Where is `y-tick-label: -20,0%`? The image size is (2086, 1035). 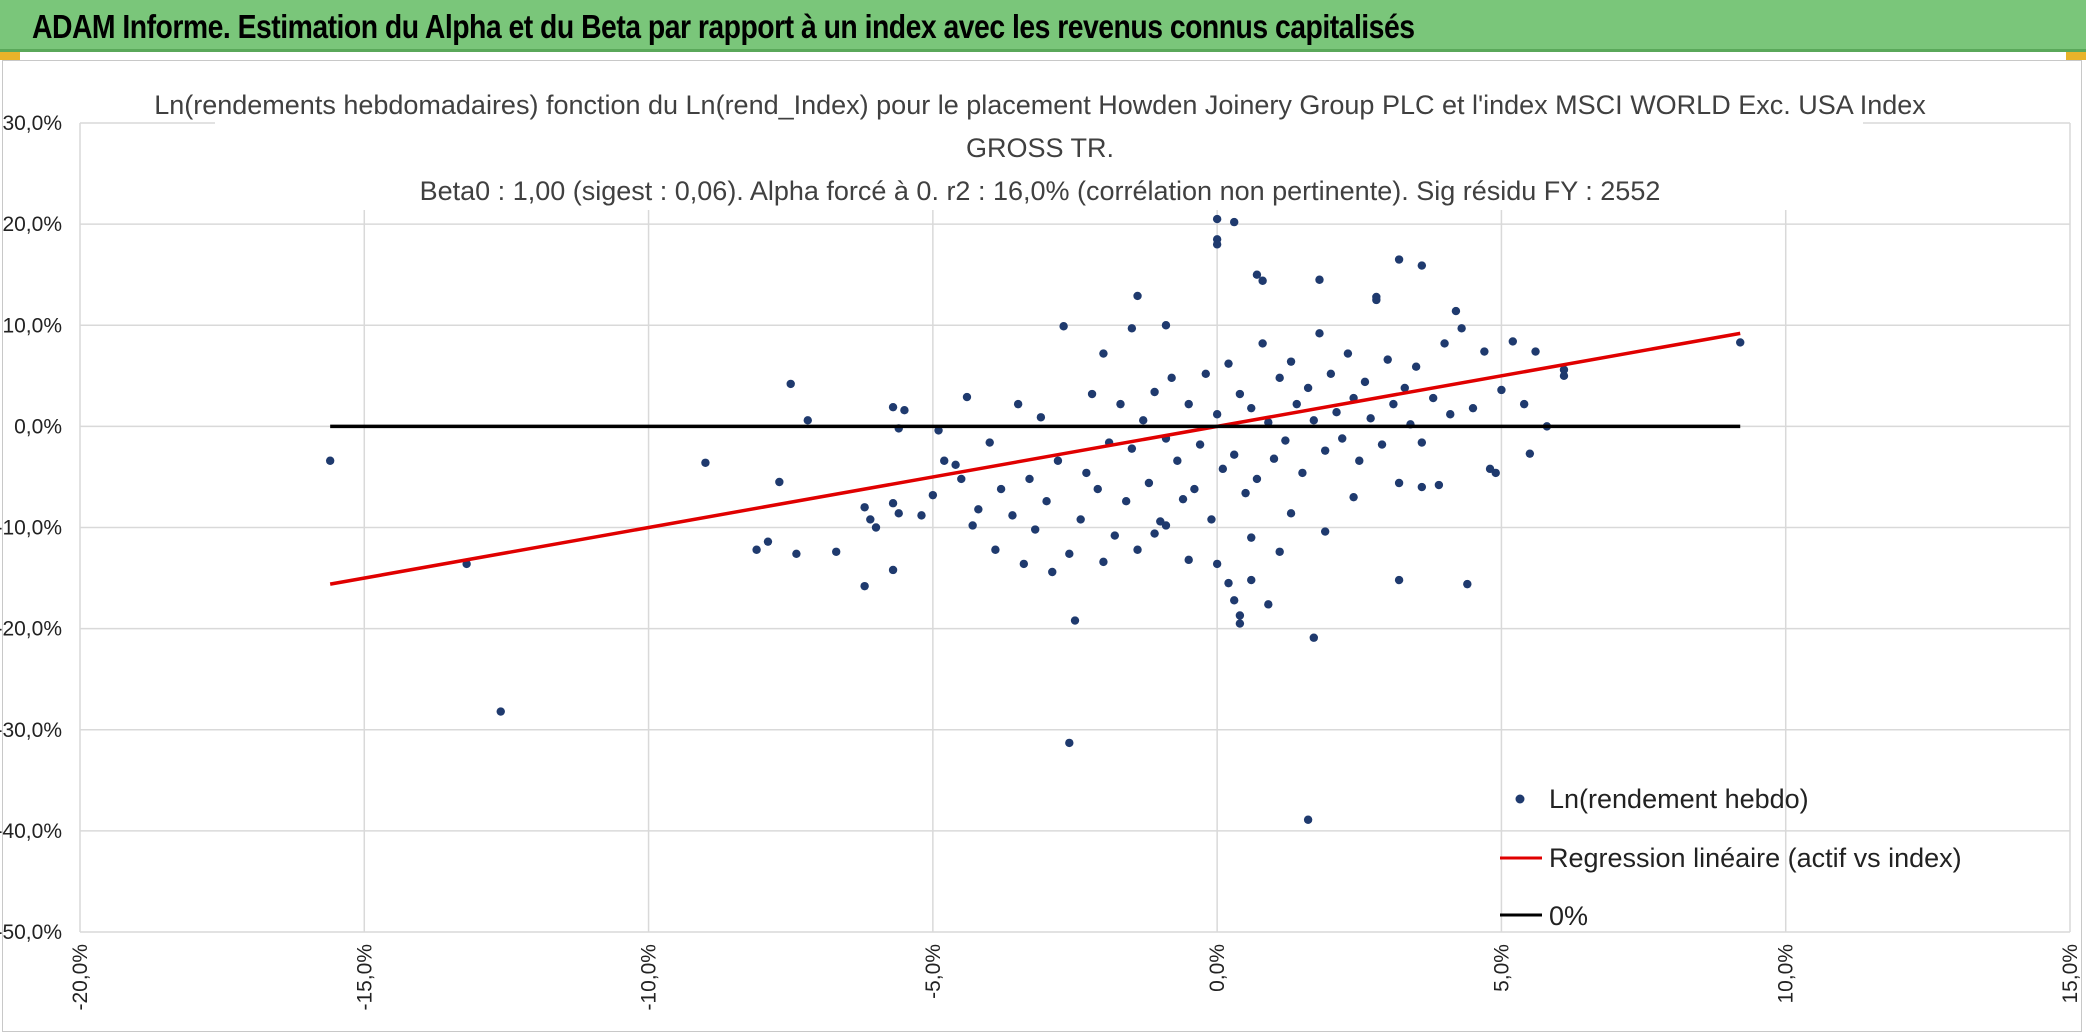
y-tick-label: -20,0% is located at coordinates (31, 629).